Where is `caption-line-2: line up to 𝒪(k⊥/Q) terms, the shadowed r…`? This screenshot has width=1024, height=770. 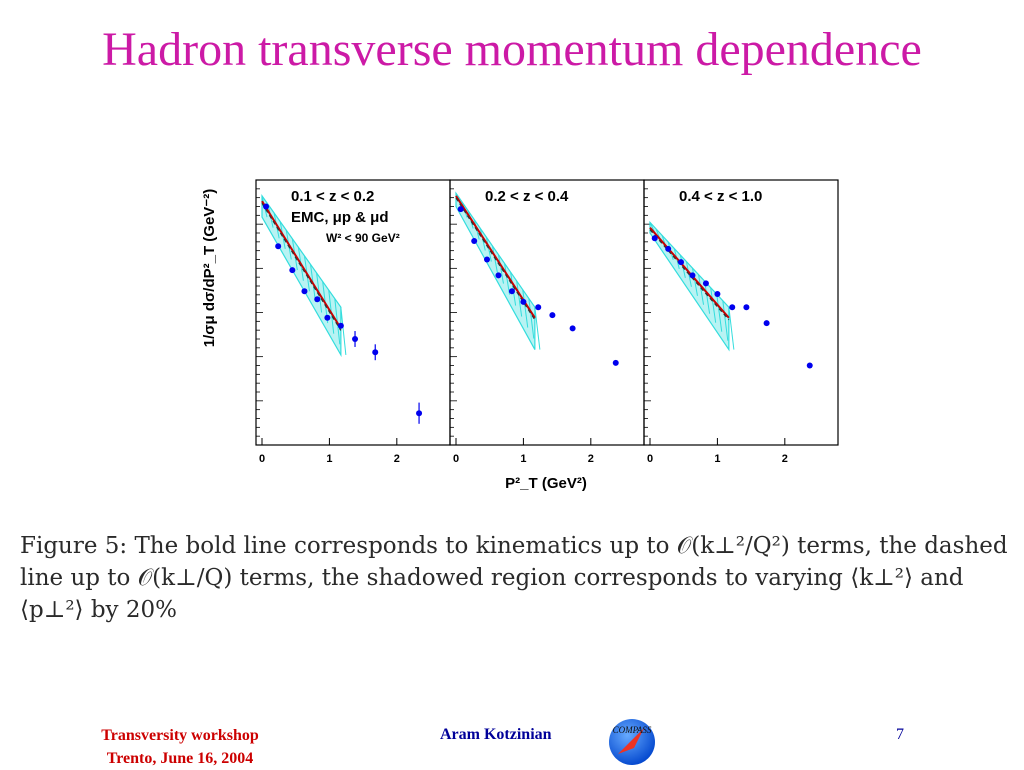 caption-line-2: line up to 𝒪(k⊥/Q) terms, the shadowed r… is located at coordinates (492, 578).